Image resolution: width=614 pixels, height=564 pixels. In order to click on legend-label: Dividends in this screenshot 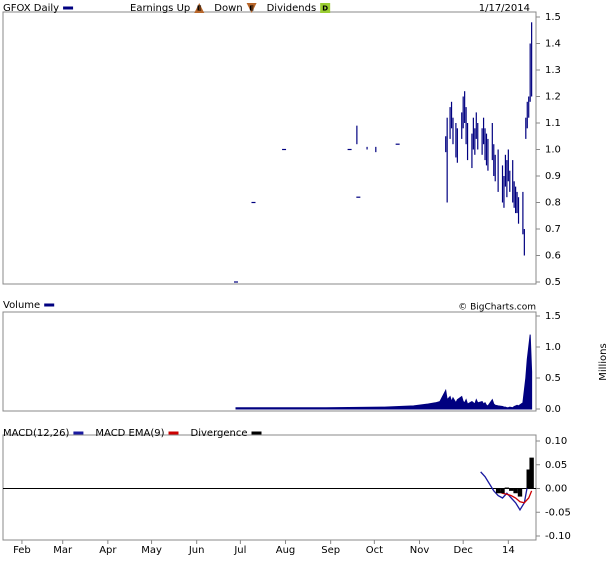, I will do `click(292, 8)`.